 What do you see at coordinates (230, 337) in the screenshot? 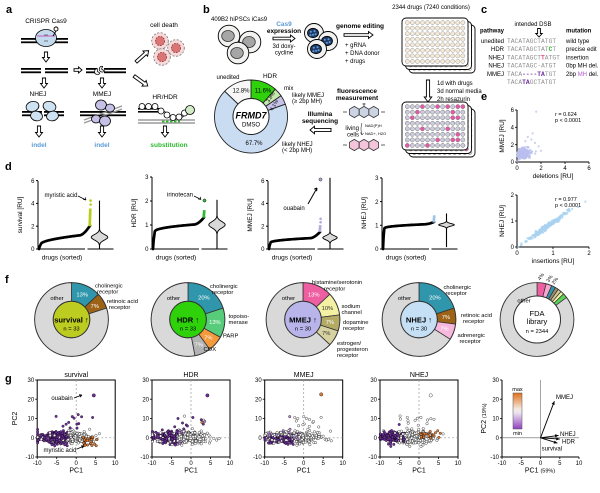
I see `svg-text: PARP` at bounding box center [230, 337].